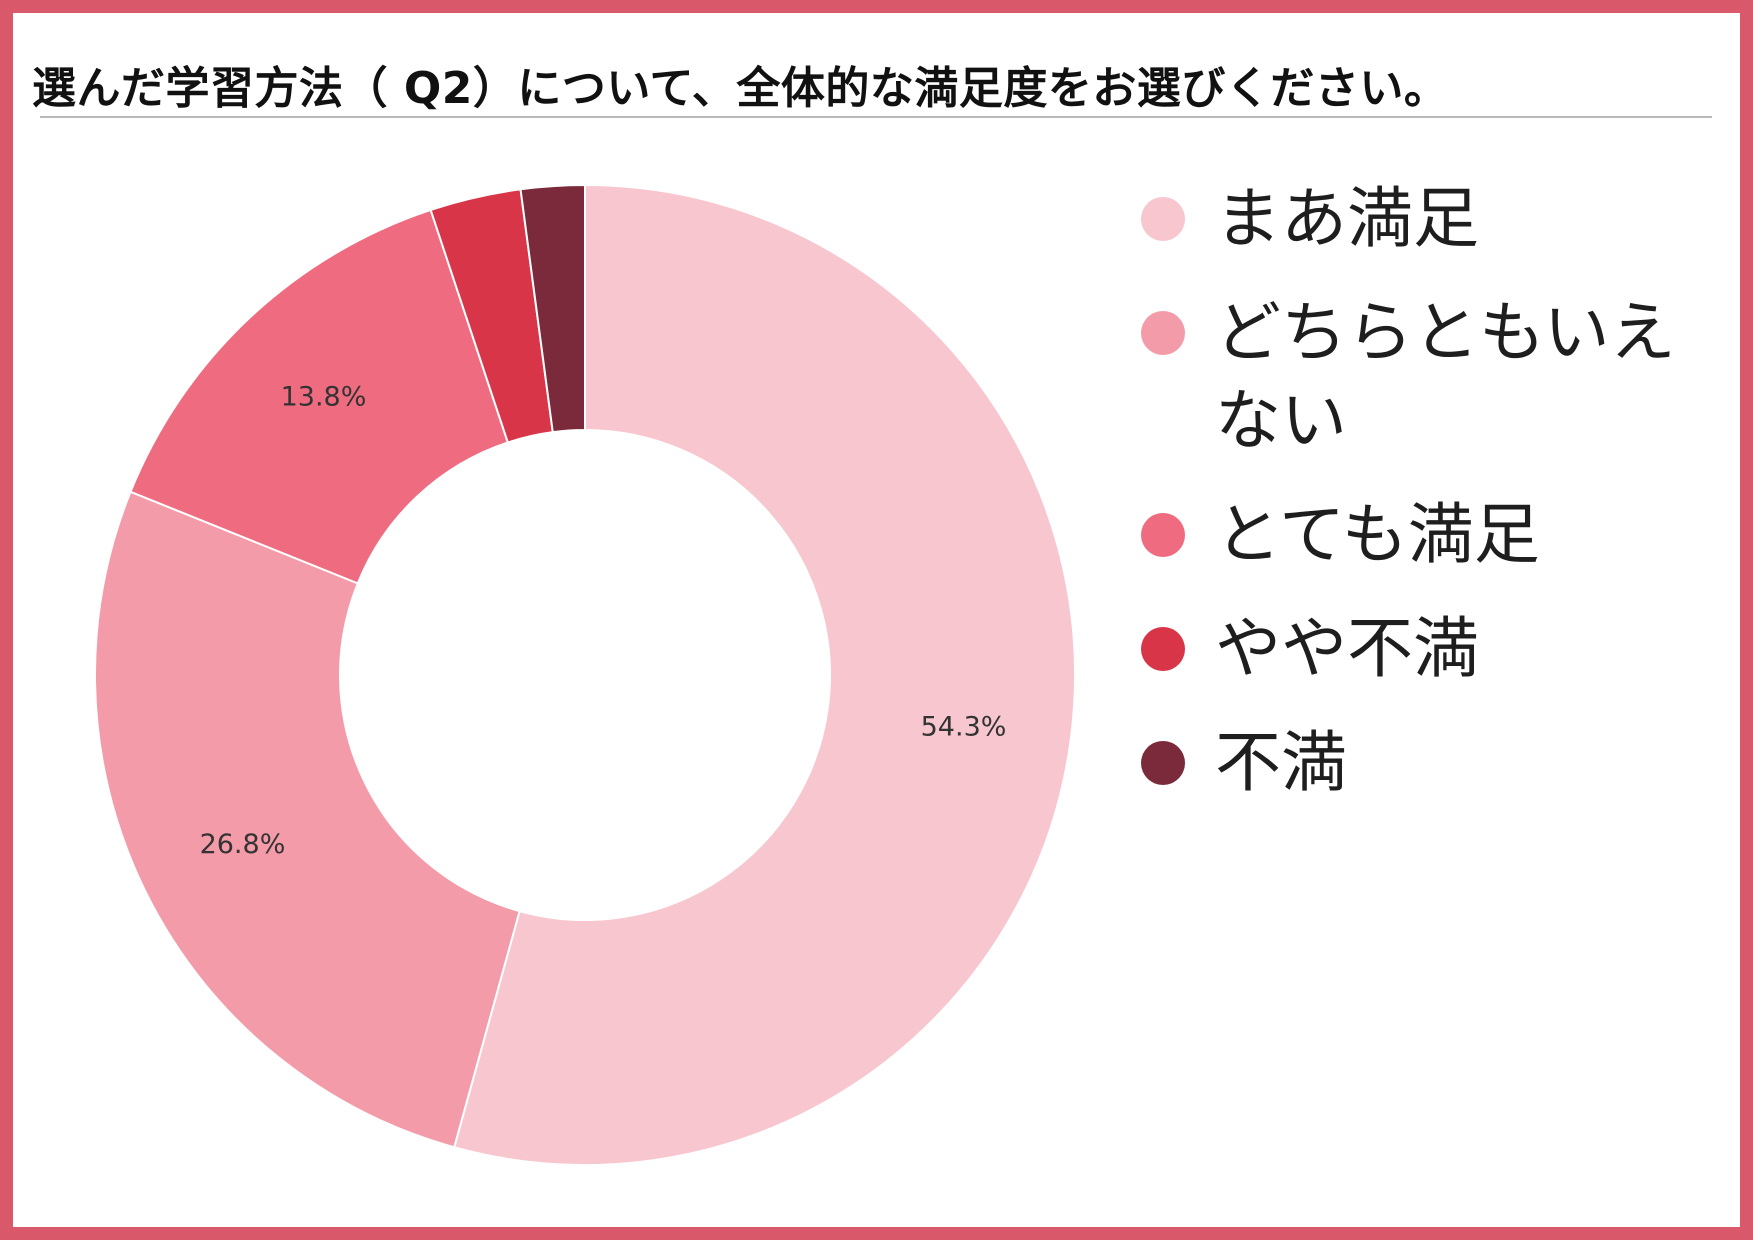 The image size is (1753, 1240). Describe the element at coordinates (1347, 648) in the screenshot. I see `legend-label: やや不満` at that location.